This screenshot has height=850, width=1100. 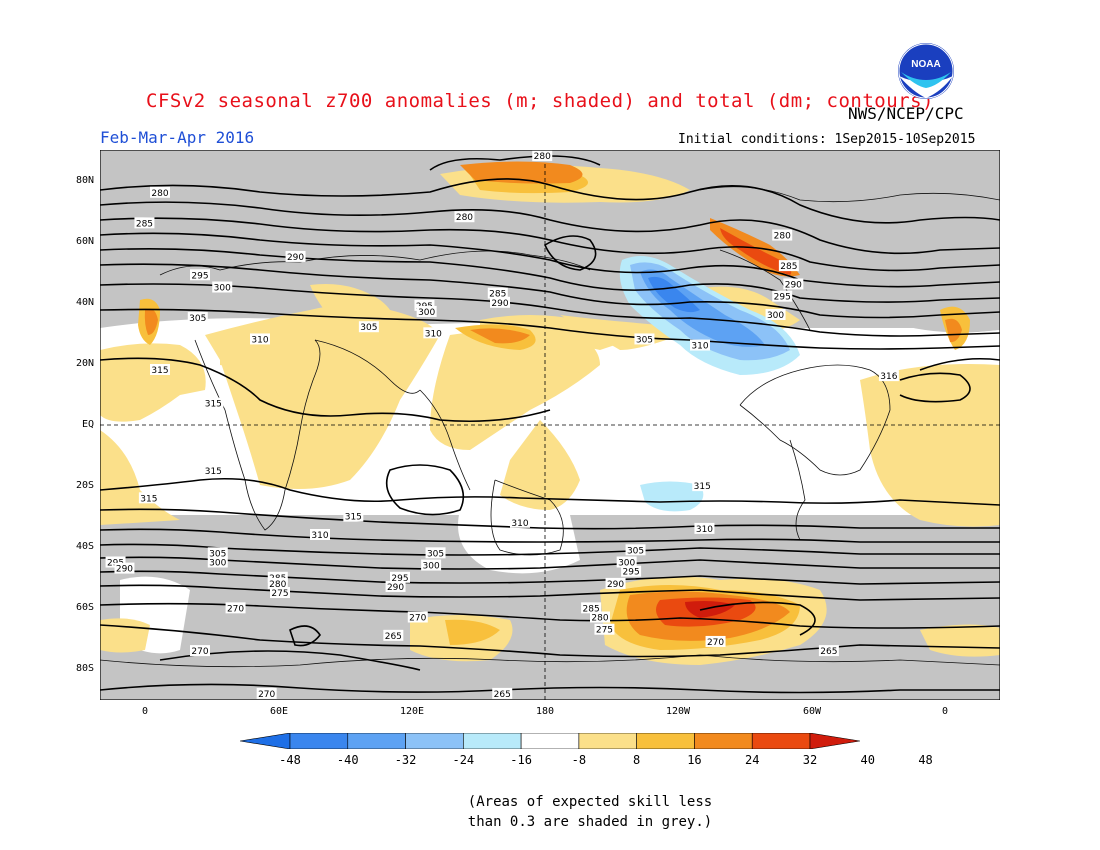 I want to click on colorbar-label: 8, so click(x=637, y=760).